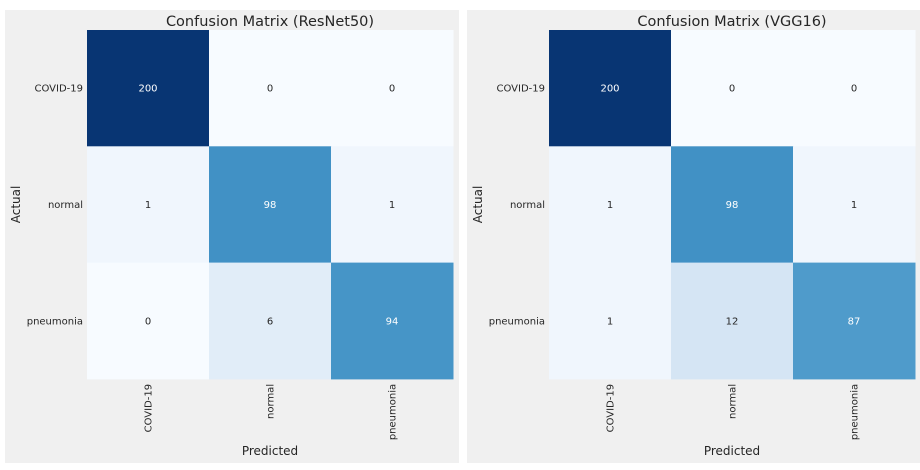 Image resolution: width=920 pixels, height=470 pixels. What do you see at coordinates (731, 22) in the screenshot?
I see `chart-title: Confusion Matrix (VGG16)` at bounding box center [731, 22].